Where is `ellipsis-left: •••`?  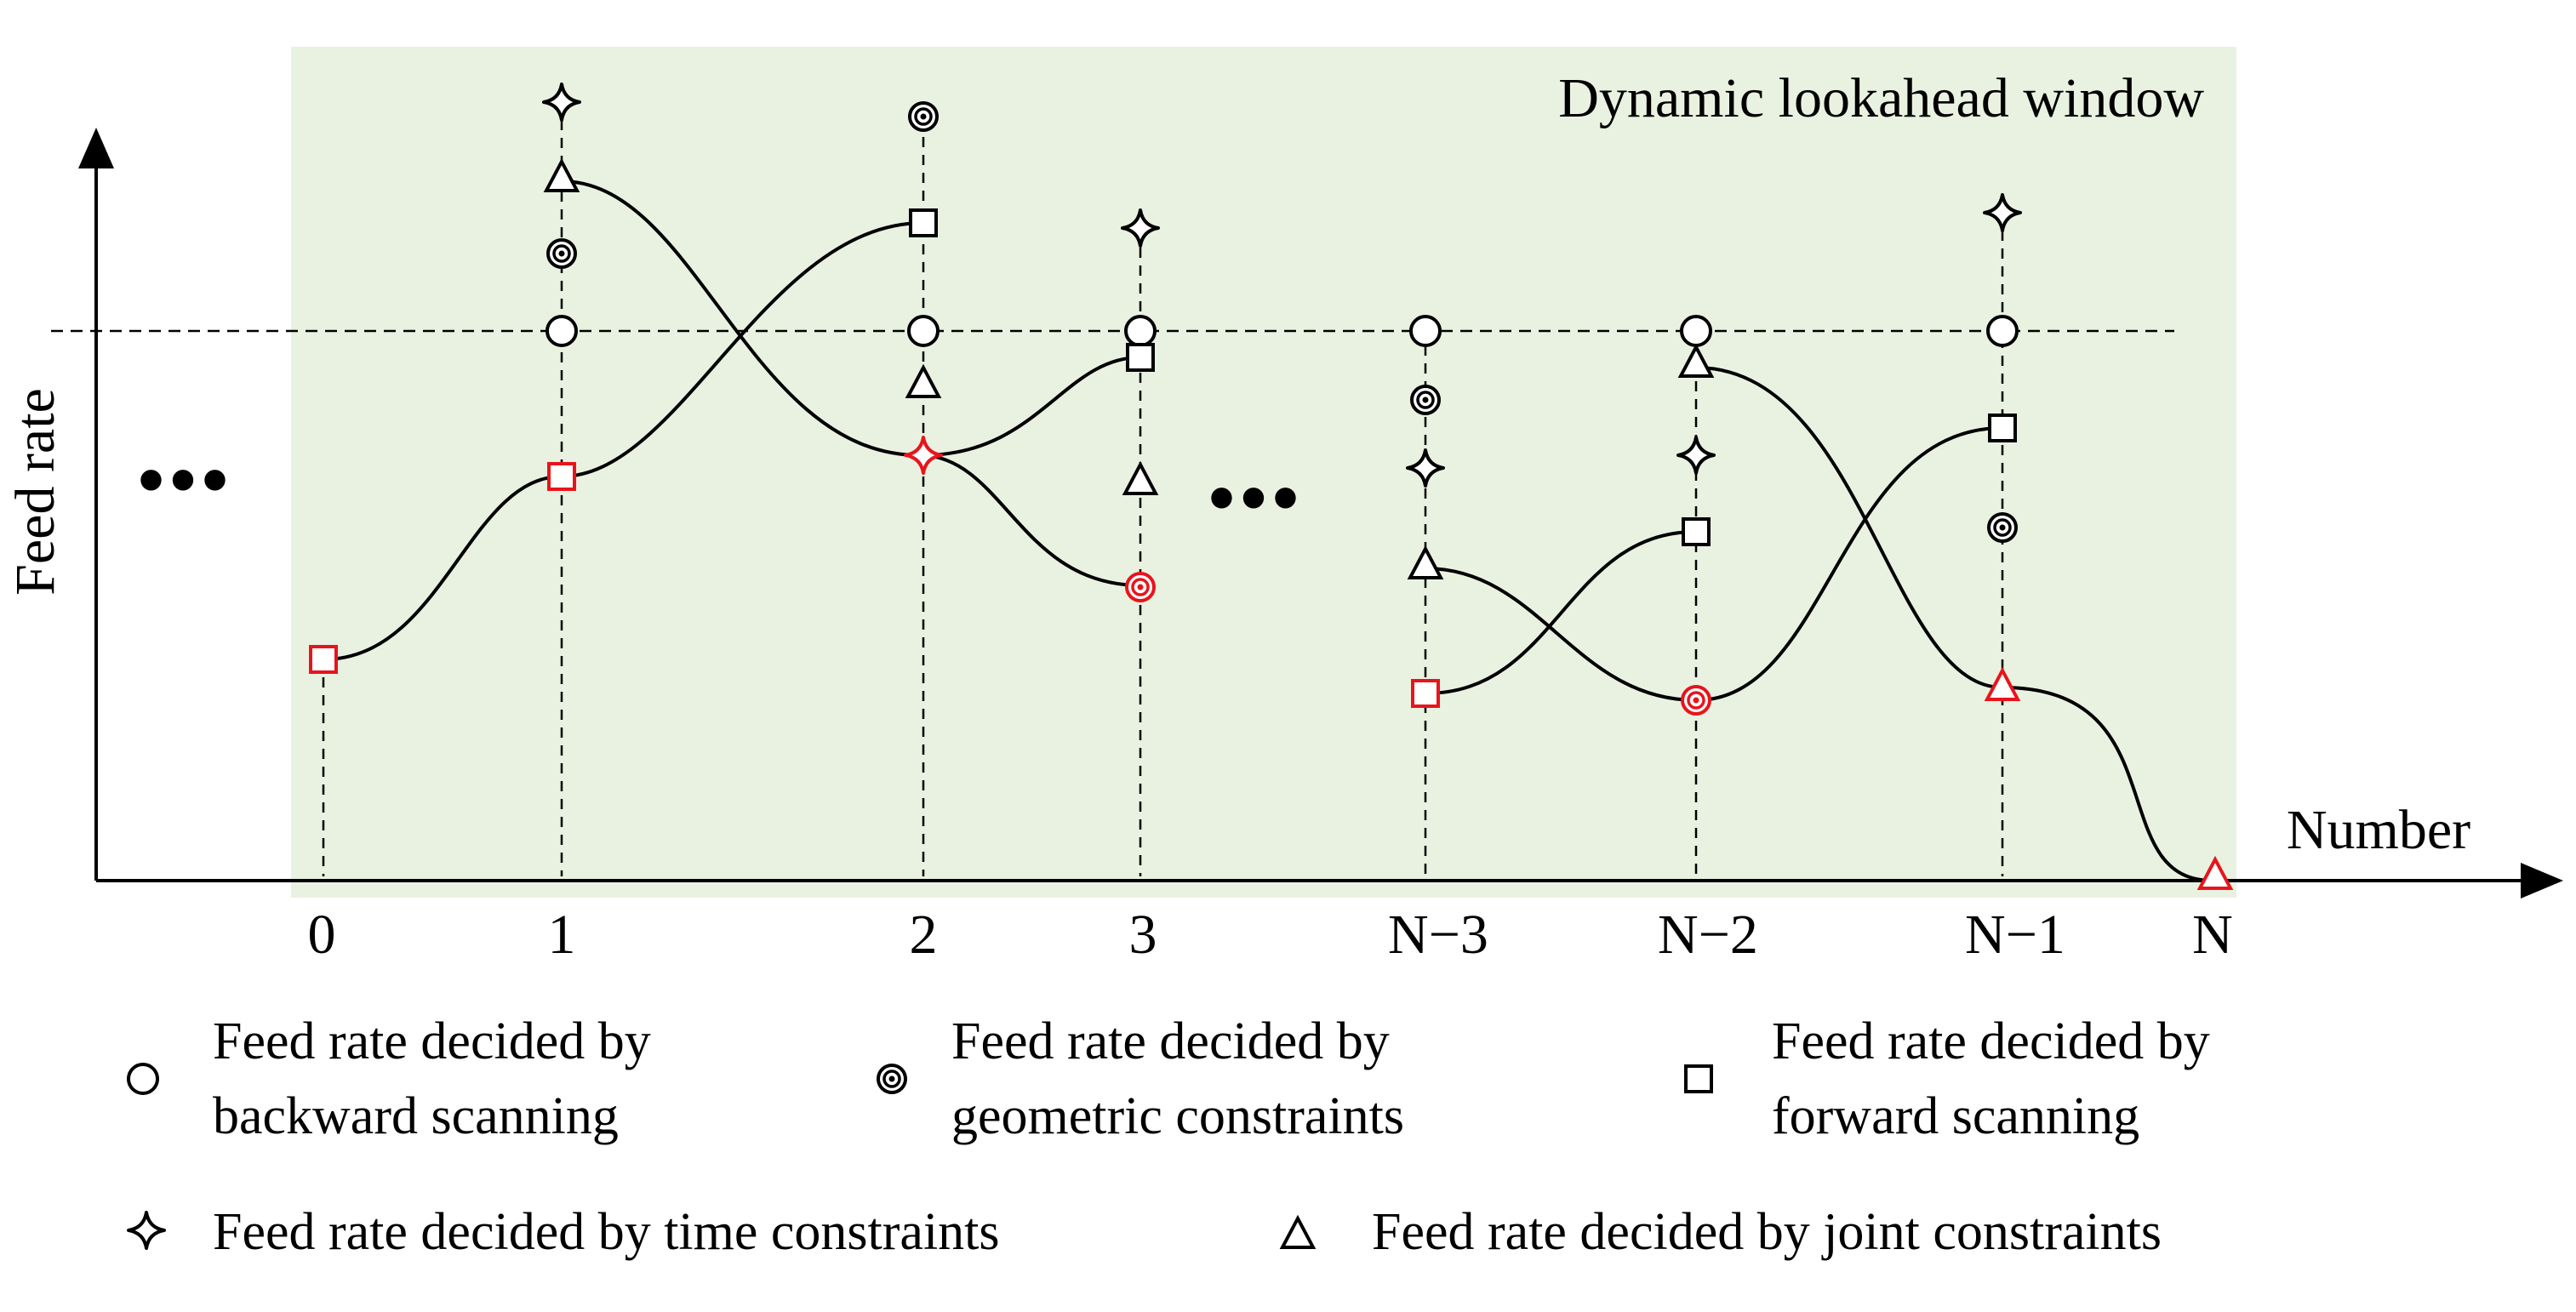
ellipsis-left: ••• is located at coordinates (186, 480).